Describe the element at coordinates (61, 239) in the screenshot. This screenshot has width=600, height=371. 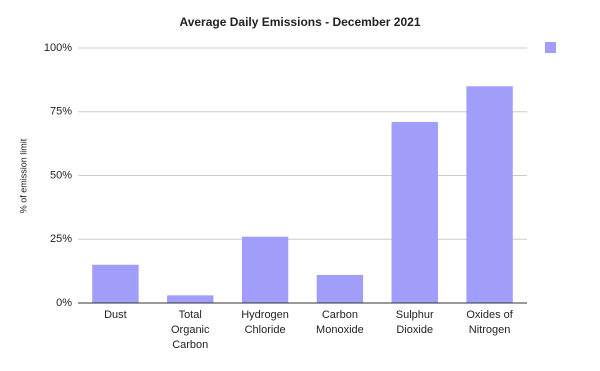
I see `y-tick-label: 25%` at that location.